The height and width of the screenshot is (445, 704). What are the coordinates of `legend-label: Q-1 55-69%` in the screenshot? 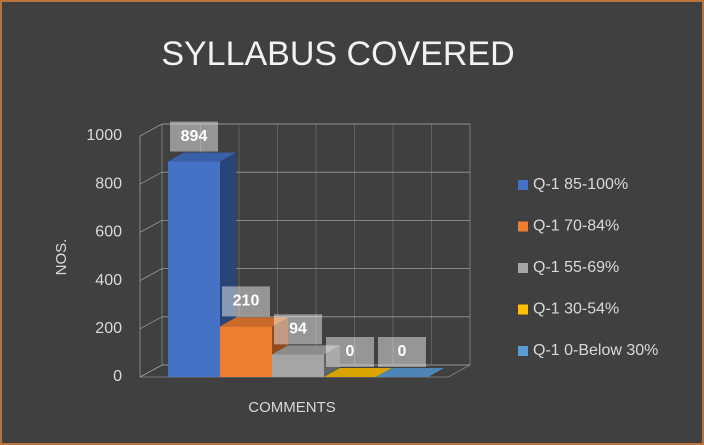 It's located at (576, 267).